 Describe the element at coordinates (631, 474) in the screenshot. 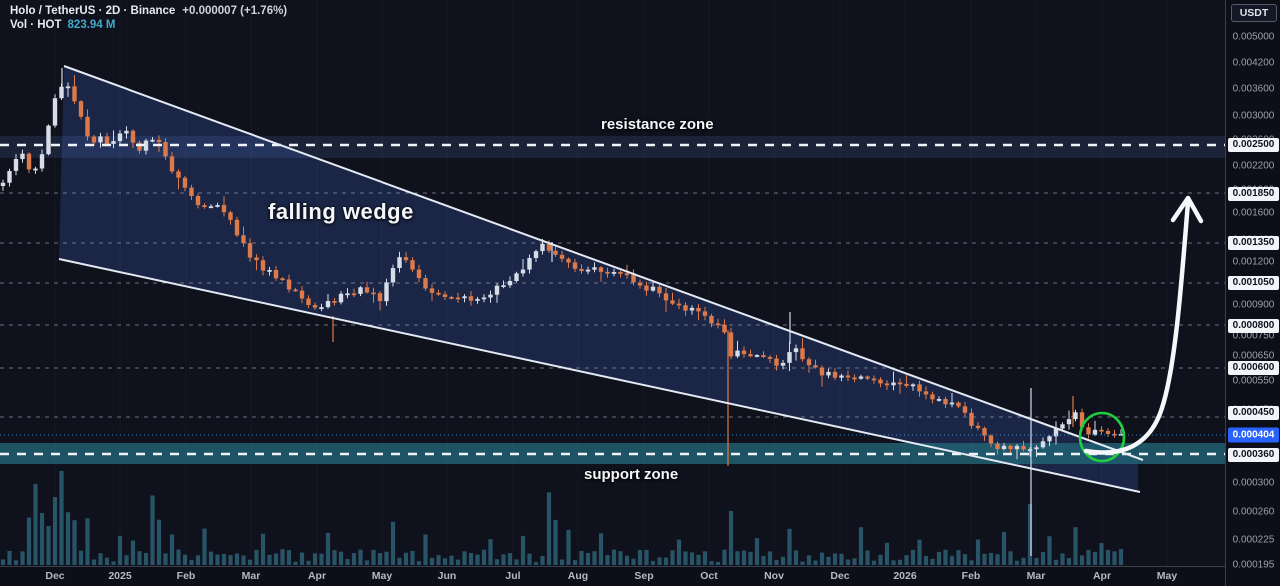

I see `support-zone-label: support zone` at that location.